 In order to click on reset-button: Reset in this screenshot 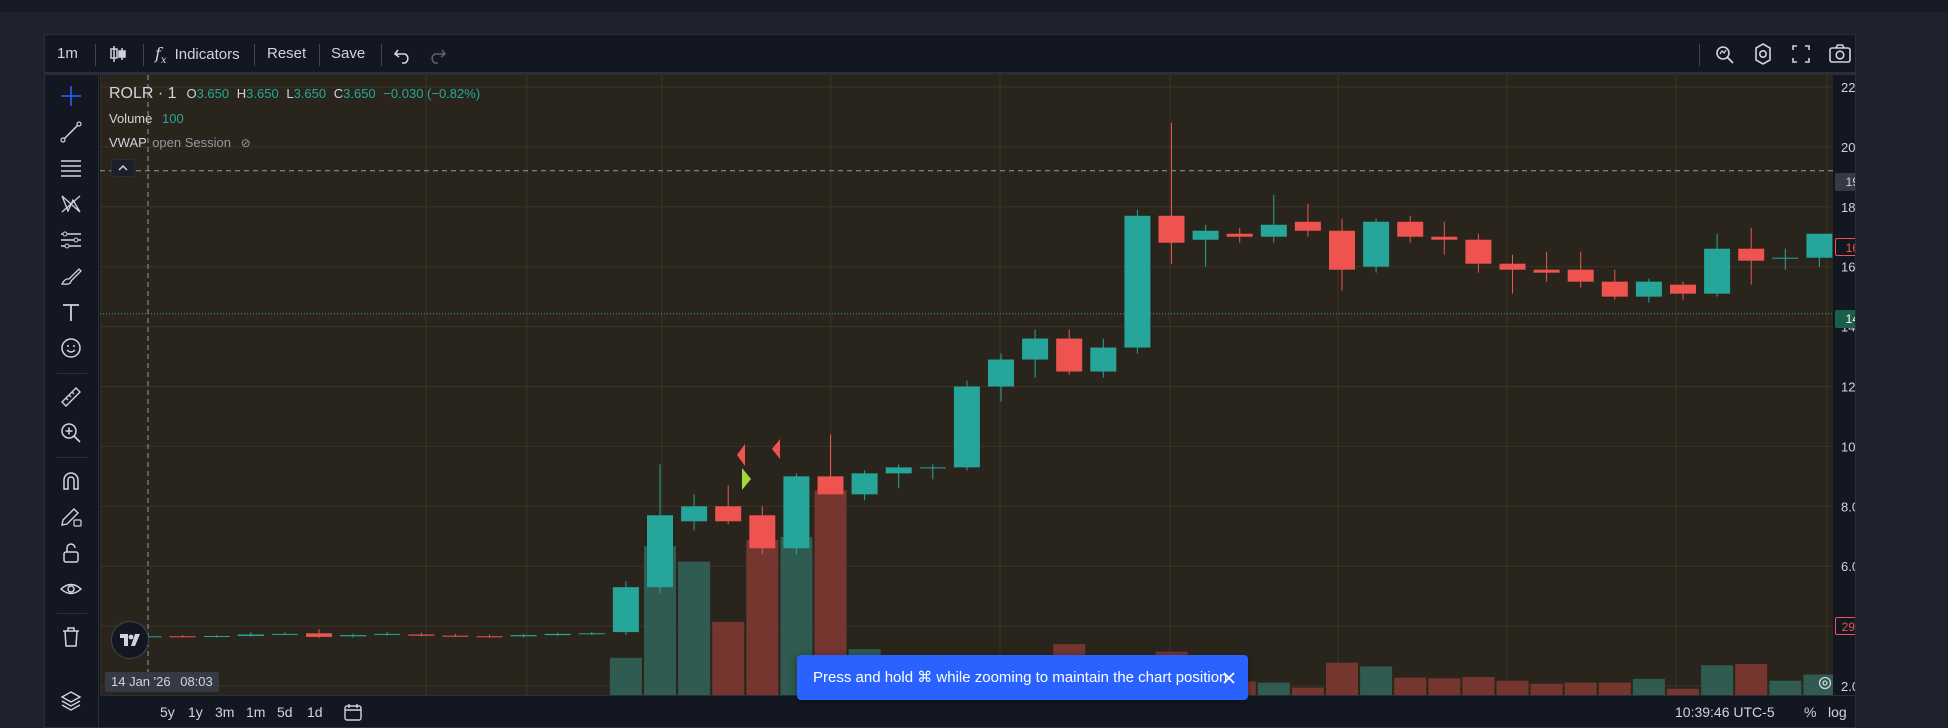, I will do `click(287, 53)`.